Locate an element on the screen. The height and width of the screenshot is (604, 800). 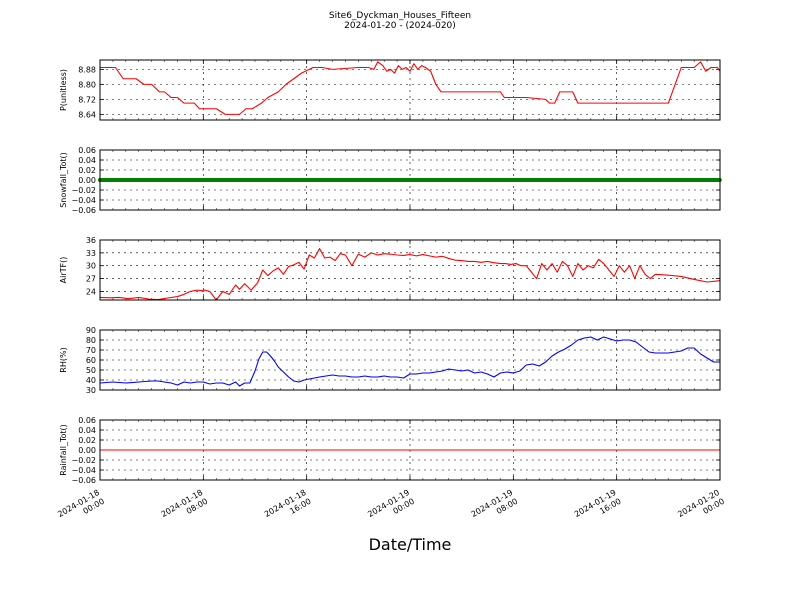
y-tick-label: 40 is located at coordinates (91, 380).